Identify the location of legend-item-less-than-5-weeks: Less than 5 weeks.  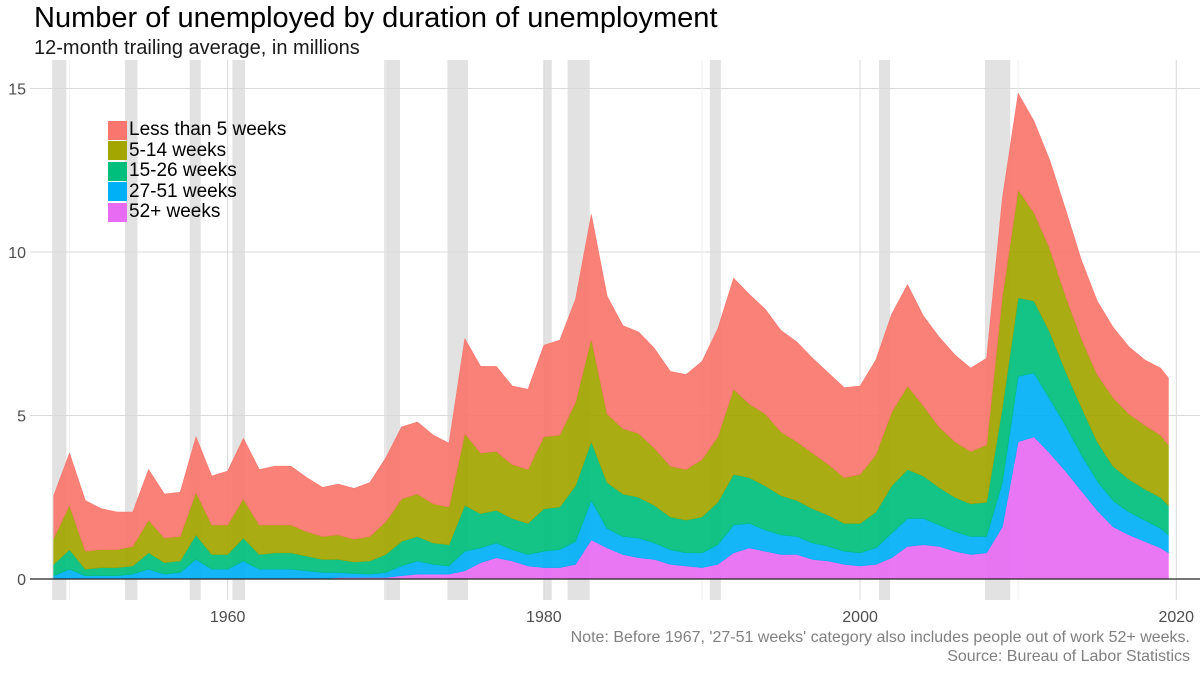
(197, 130).